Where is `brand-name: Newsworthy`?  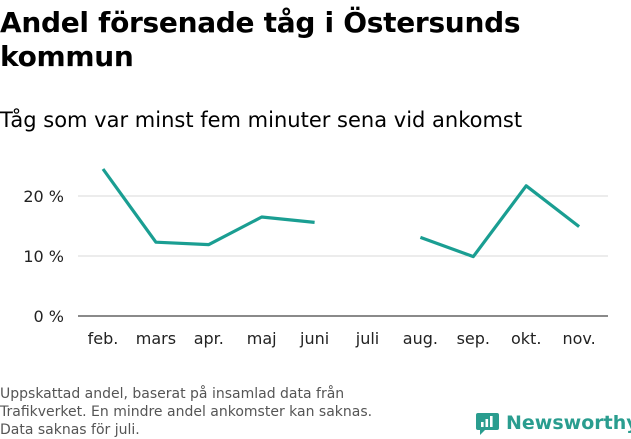
brand-name: Newsworthy is located at coordinates (568, 423).